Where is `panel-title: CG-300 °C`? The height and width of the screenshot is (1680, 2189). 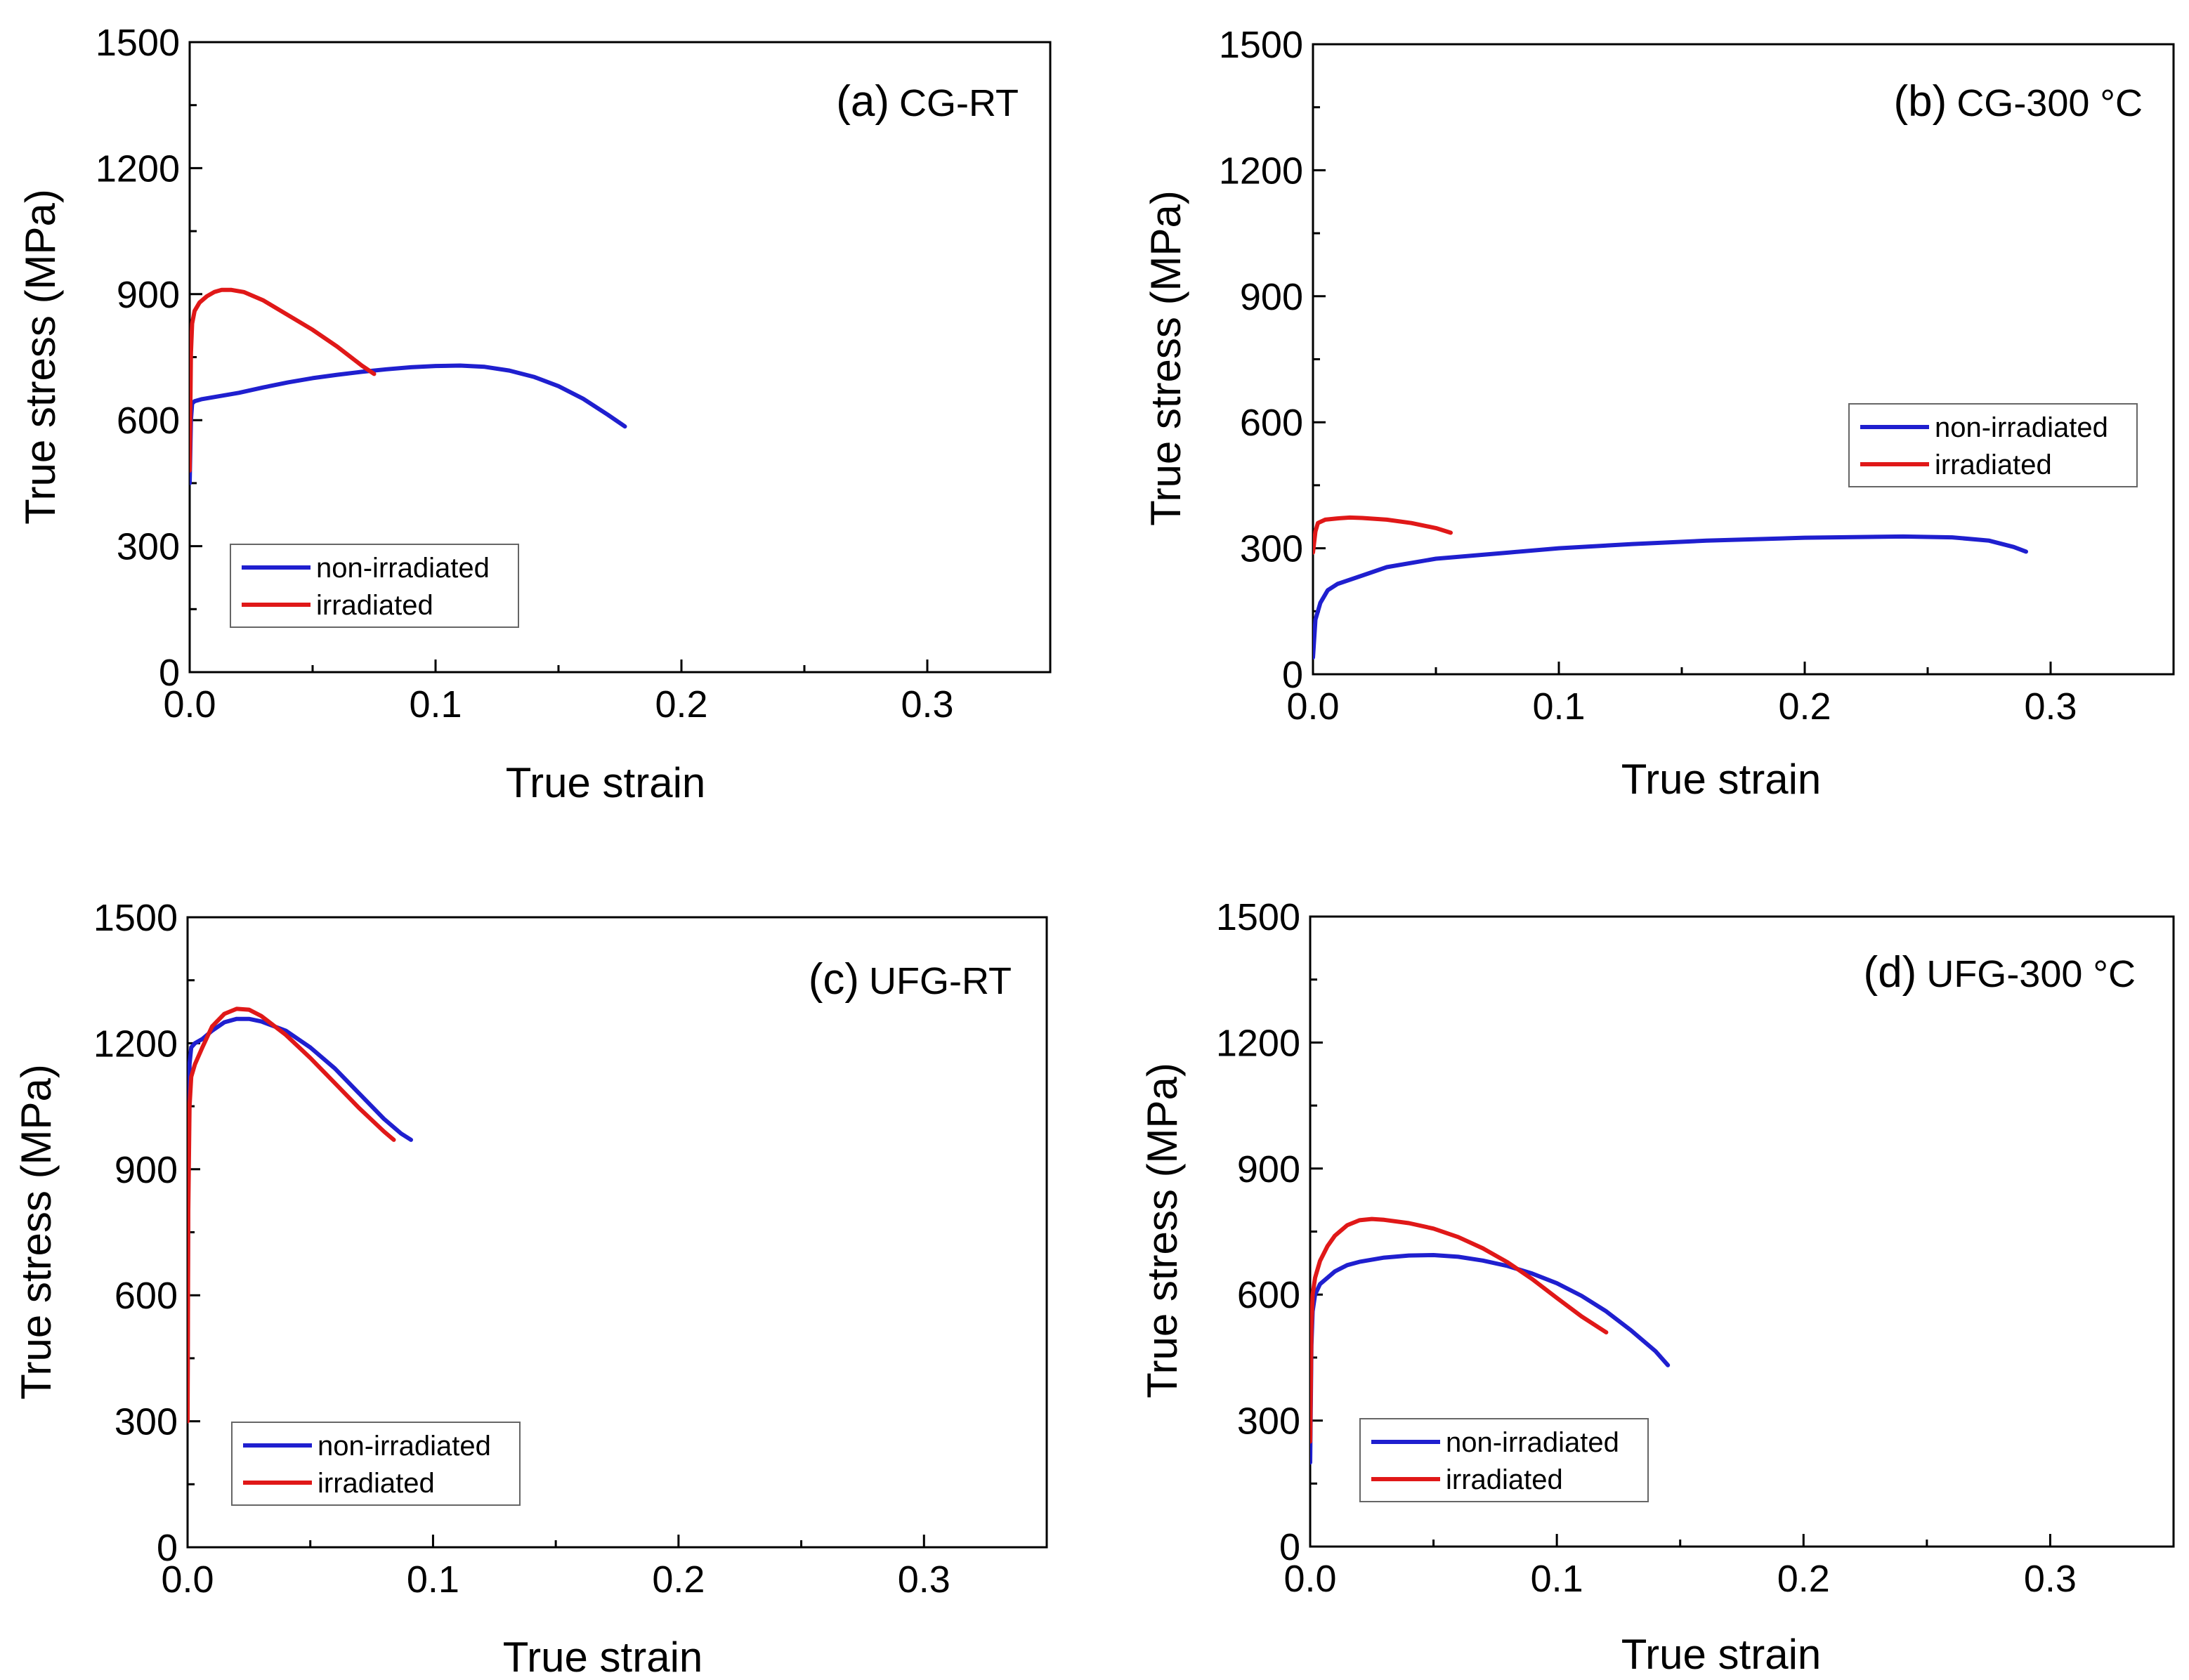 panel-title: CG-300 °C is located at coordinates (2049, 103).